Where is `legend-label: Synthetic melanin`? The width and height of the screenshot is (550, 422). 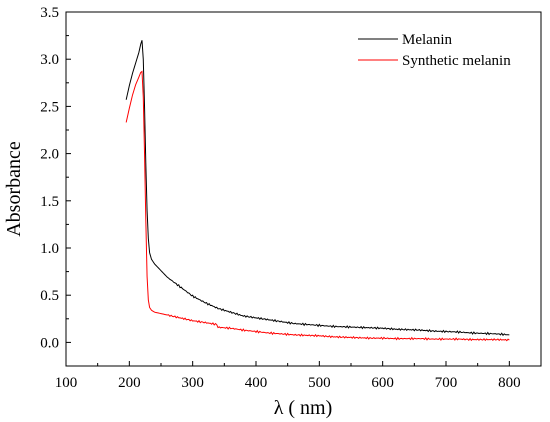
legend-label: Synthetic melanin is located at coordinates (456, 61).